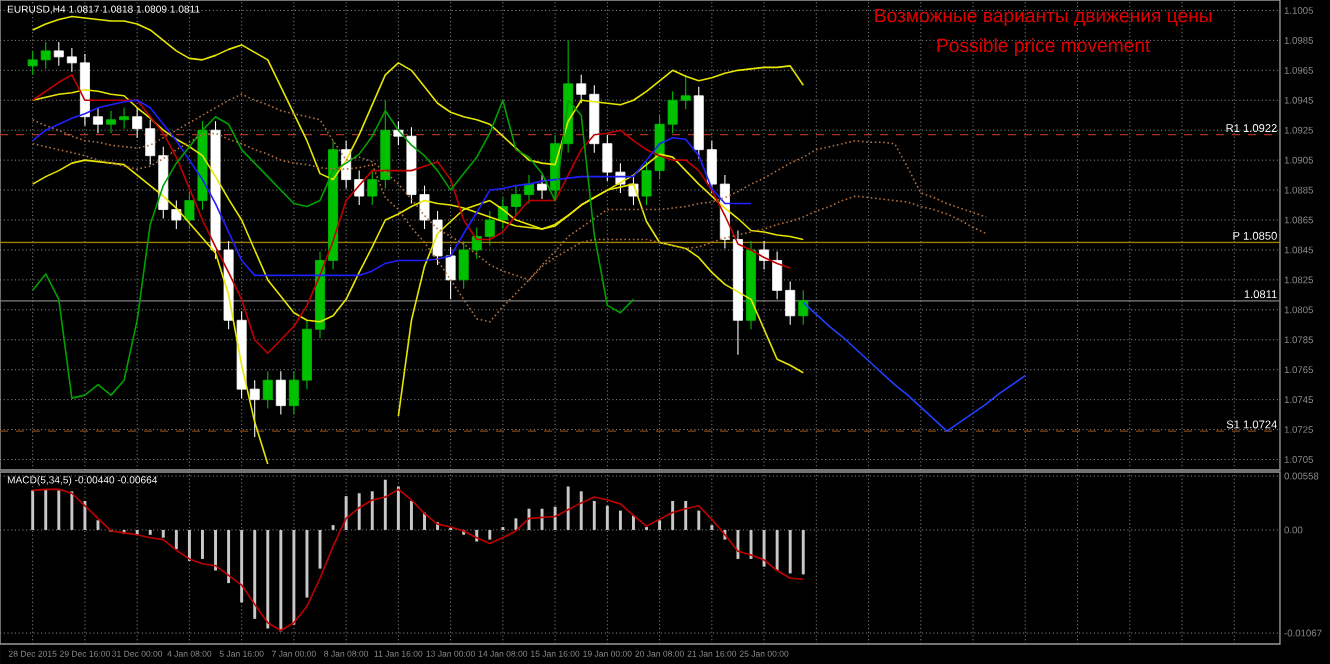 This screenshot has height=664, width=1330. I want to click on annotation: Possible price movement, so click(1044, 47).